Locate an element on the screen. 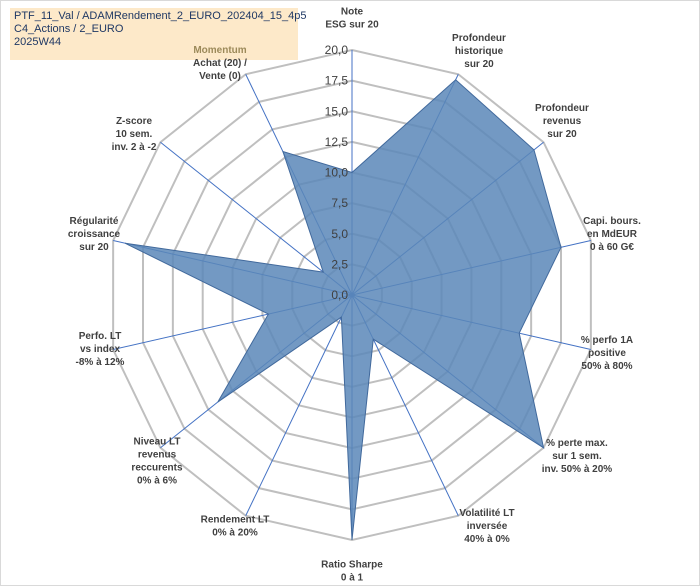 Image resolution: width=700 pixels, height=586 pixels. chart-title-line3: 2025W44 is located at coordinates (38, 42).